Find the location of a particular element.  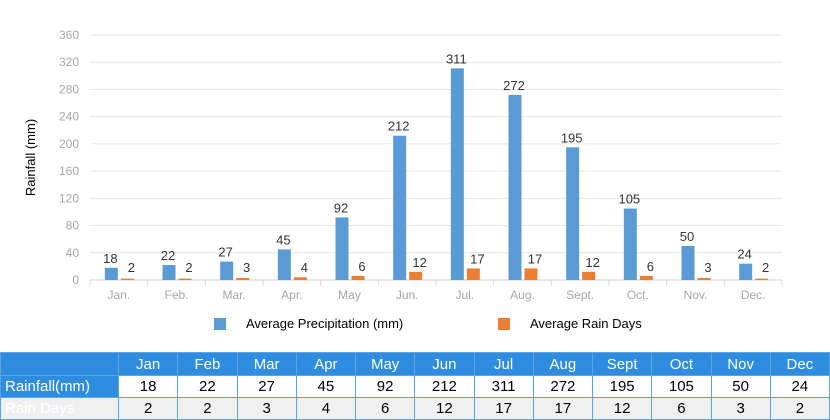

table-month-header: Feb is located at coordinates (207, 364).